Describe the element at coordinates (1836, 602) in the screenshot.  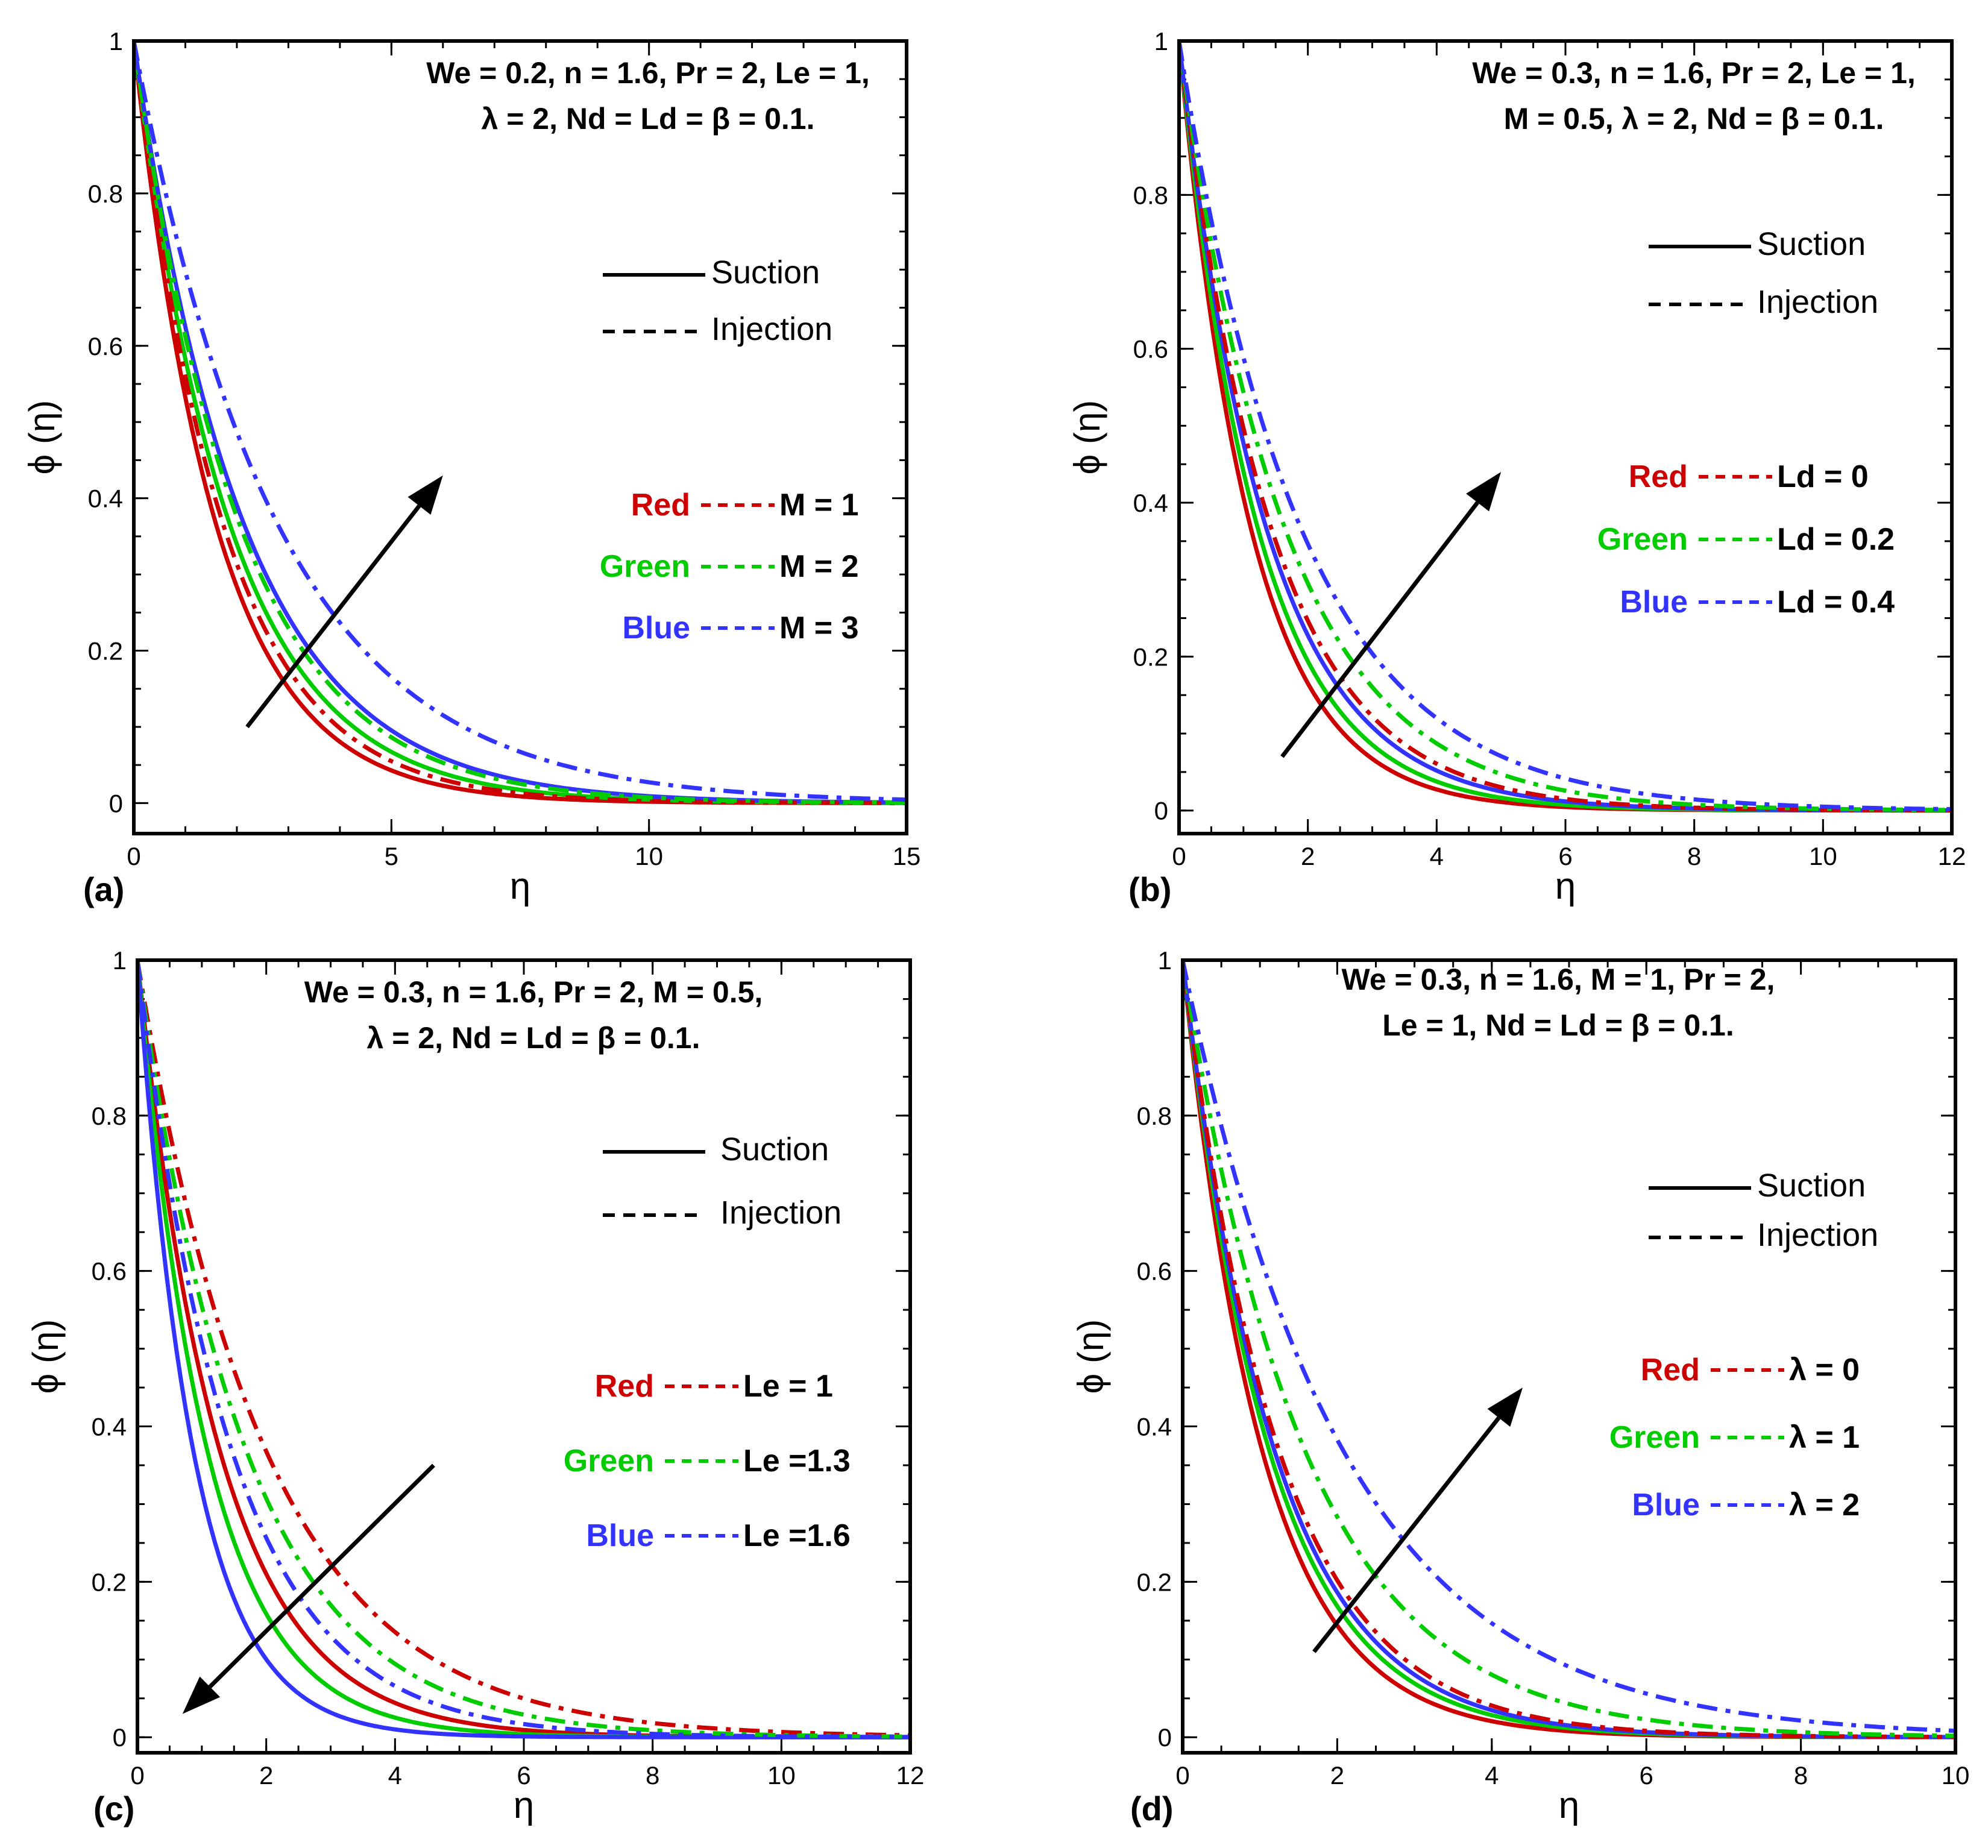
I see `color-legend-label: Ld = 0.4` at that location.